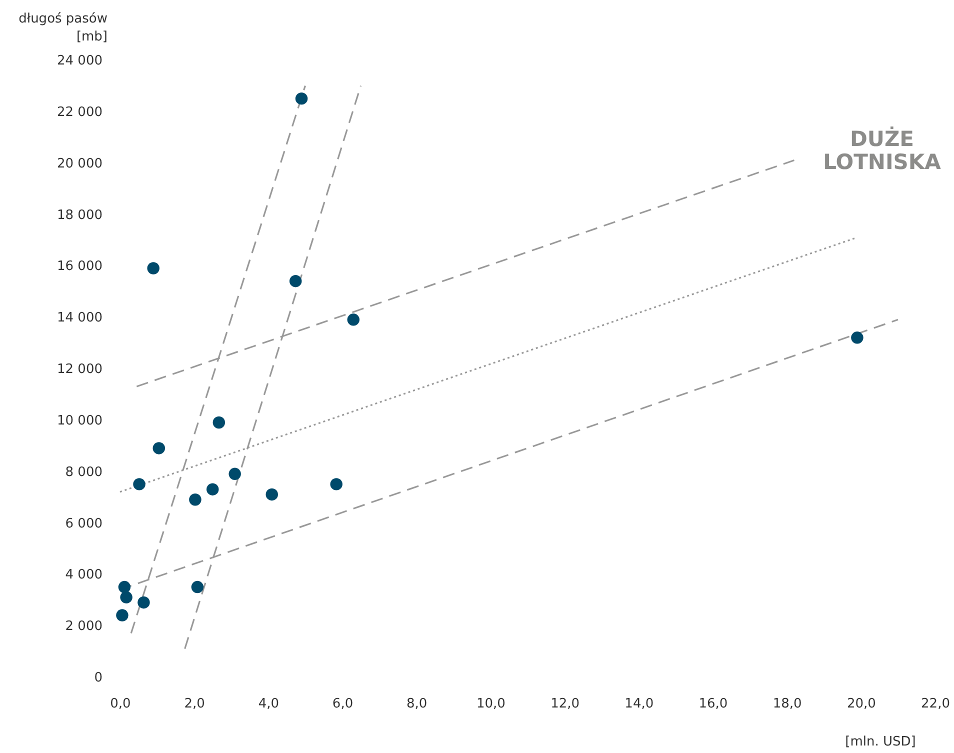 The image size is (954, 753). I want to click on y-tick-label: 2 000, so click(83, 626).